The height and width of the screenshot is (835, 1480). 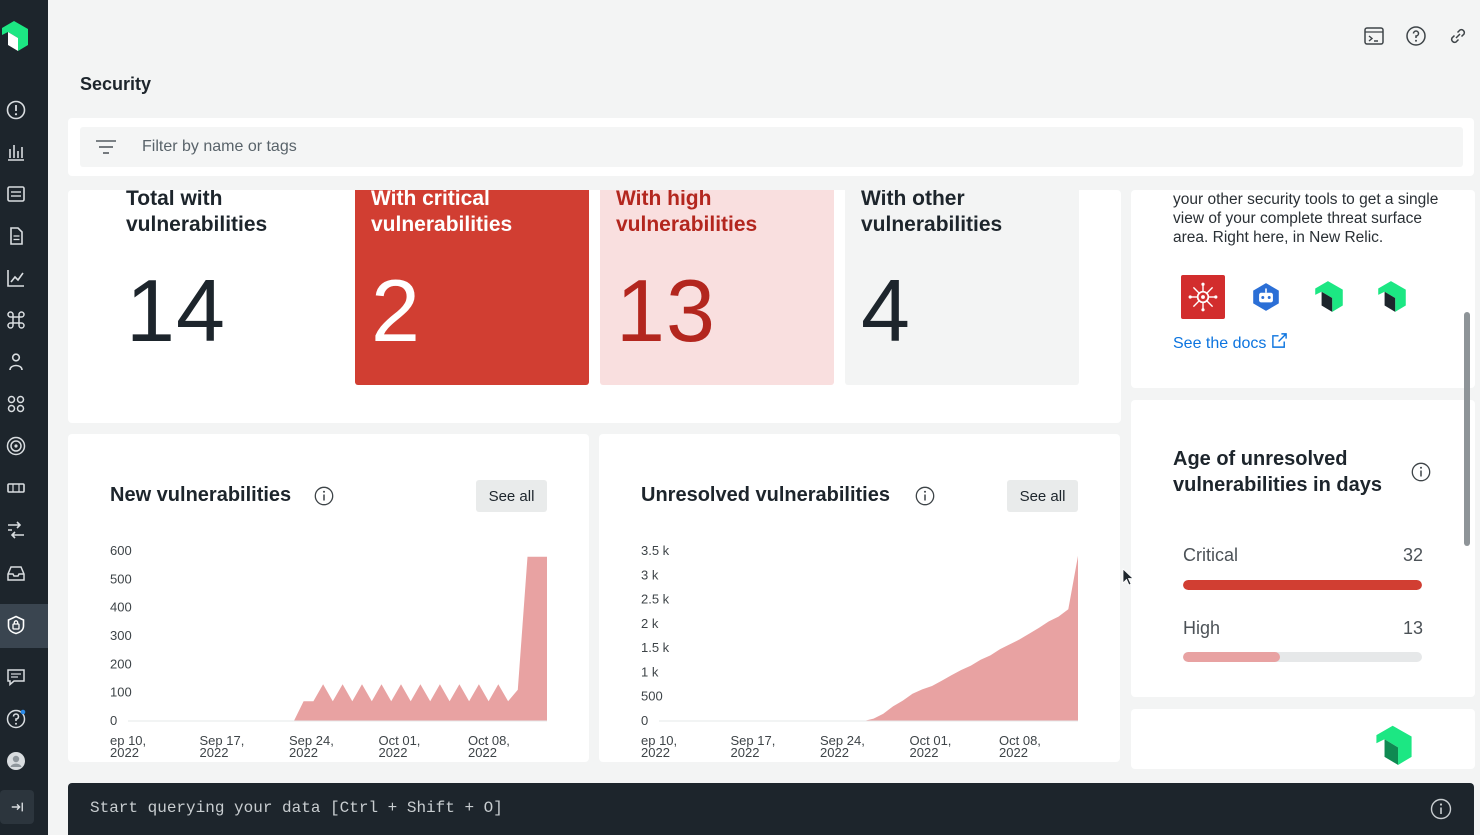 What do you see at coordinates (396, 310) in the screenshot?
I see `card-value: 2` at bounding box center [396, 310].